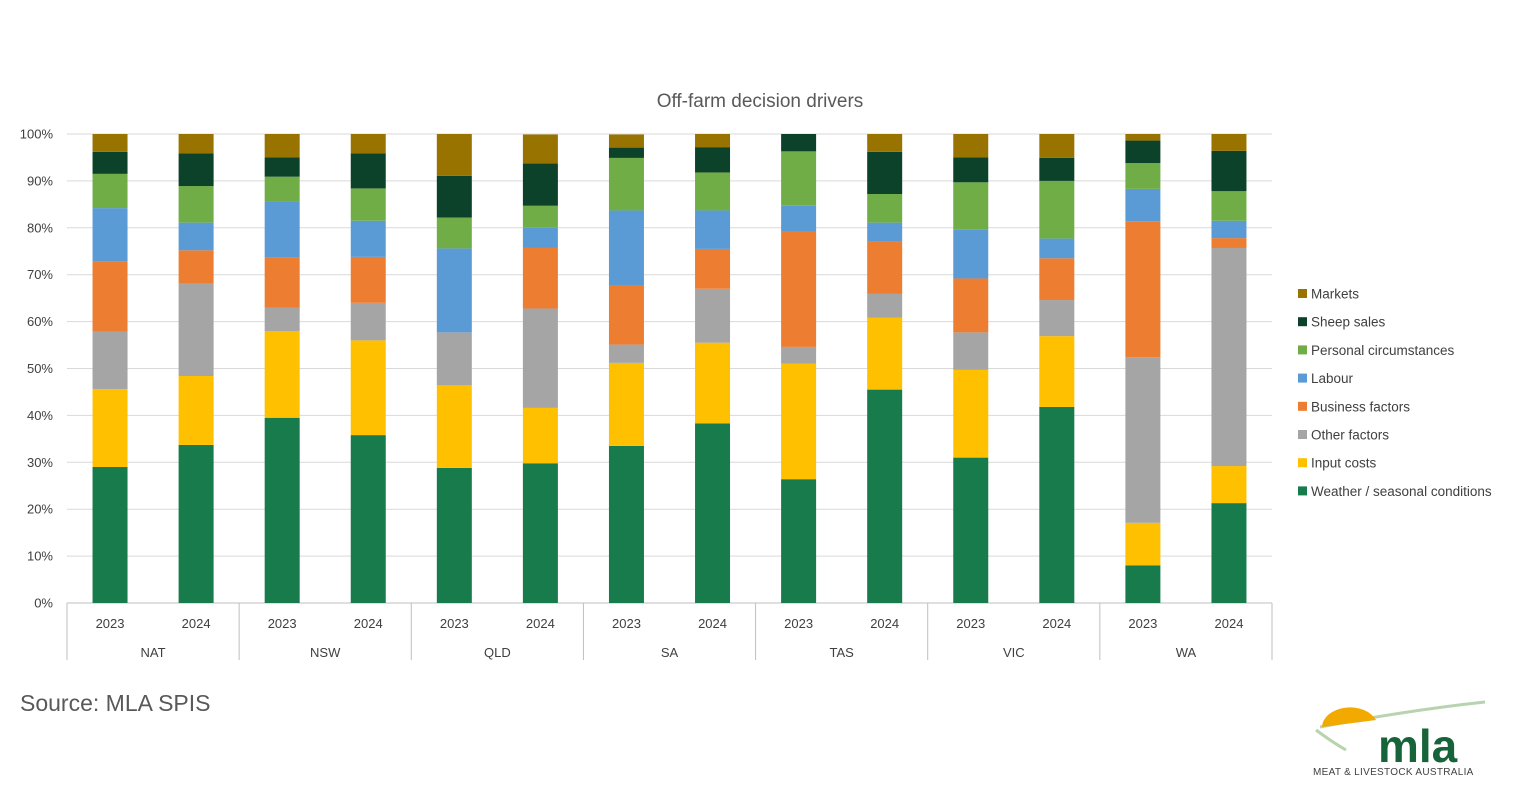 The width and height of the screenshot is (1531, 805). I want to click on y-tick-label: 100%, so click(37, 134).